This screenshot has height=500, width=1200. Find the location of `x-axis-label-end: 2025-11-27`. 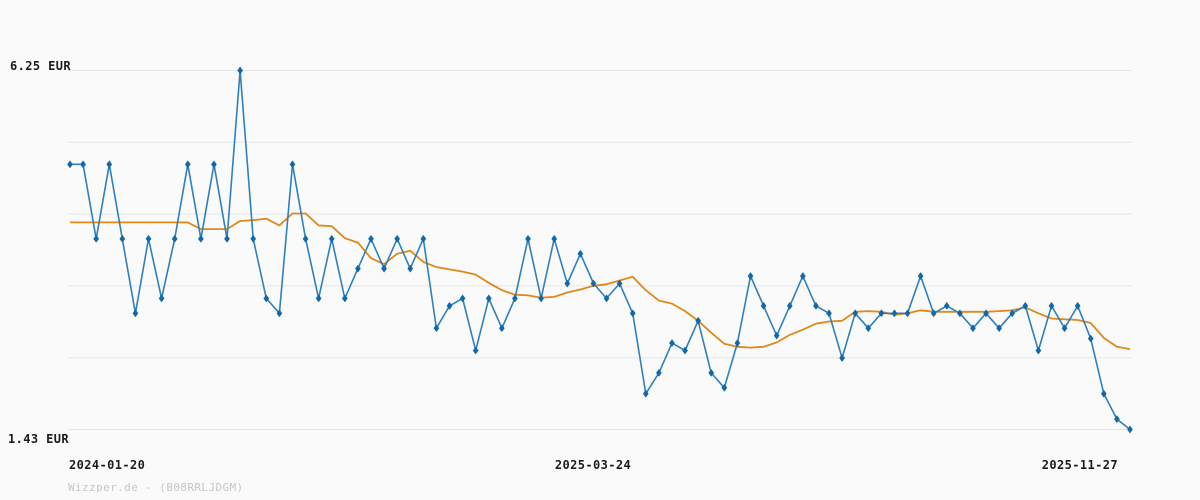

x-axis-label-end: 2025-11-27 is located at coordinates (1079, 465).